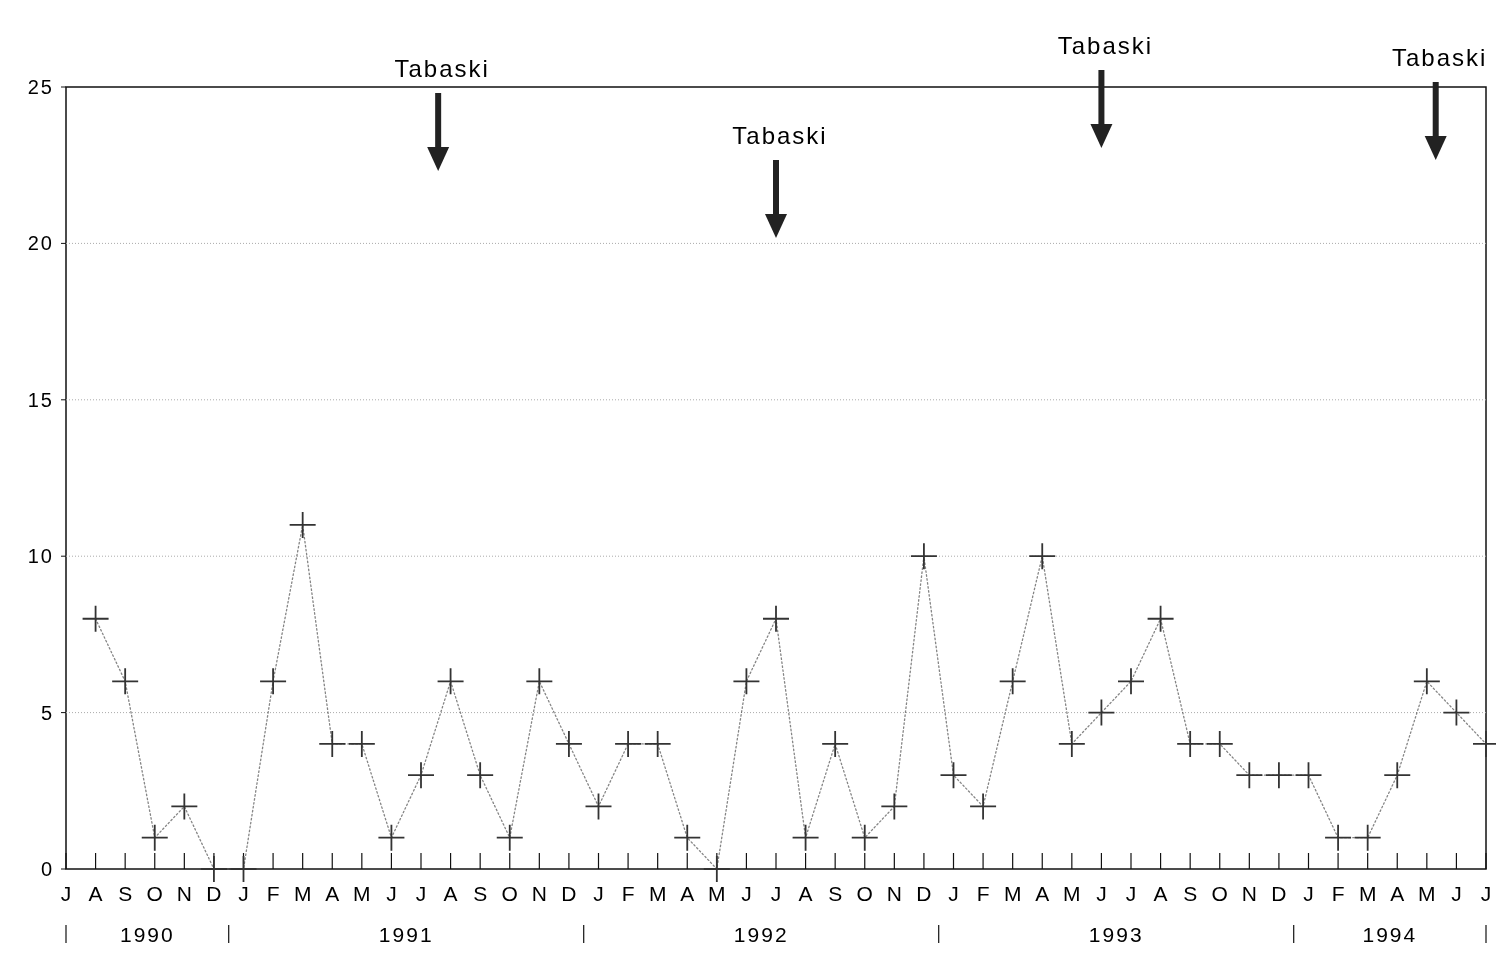 Image resolution: width=1508 pixels, height=953 pixels. I want to click on y-tick-label: 0, so click(47, 869).